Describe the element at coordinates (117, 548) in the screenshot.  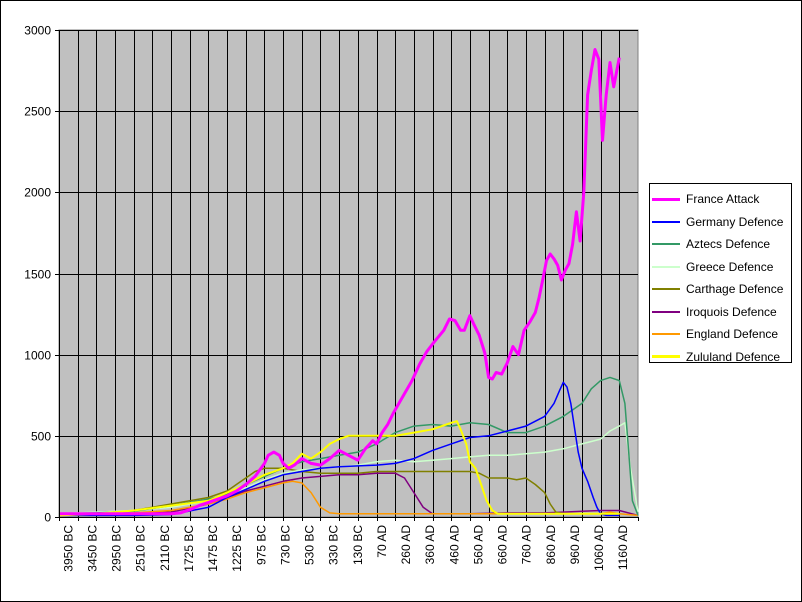
I see `x-tick-label: 2950 BC` at that location.